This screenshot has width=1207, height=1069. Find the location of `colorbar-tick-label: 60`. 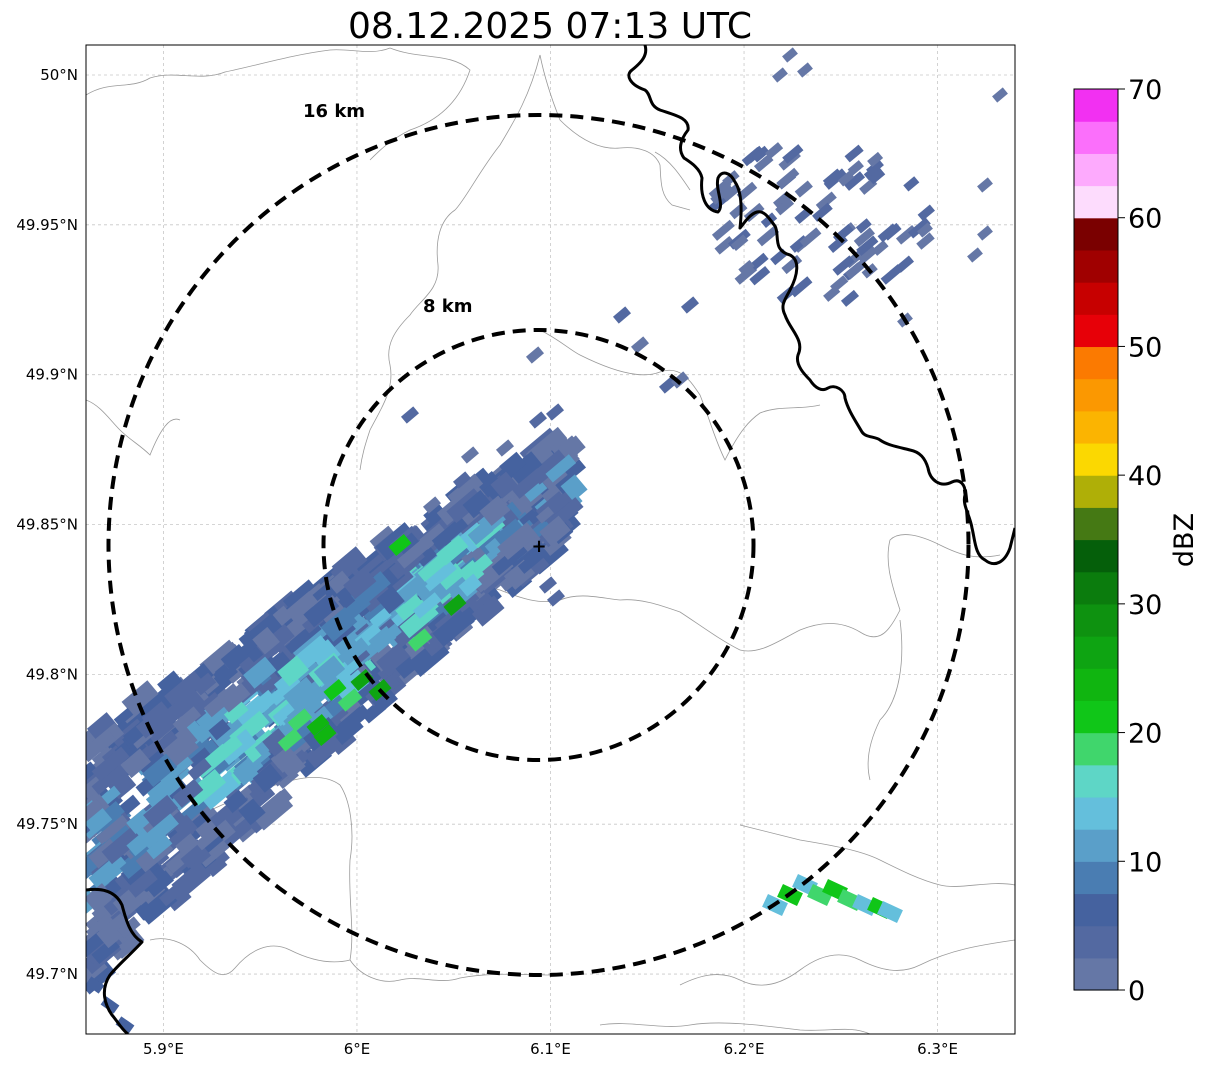

colorbar-tick-label: 60 is located at coordinates (1145, 219).